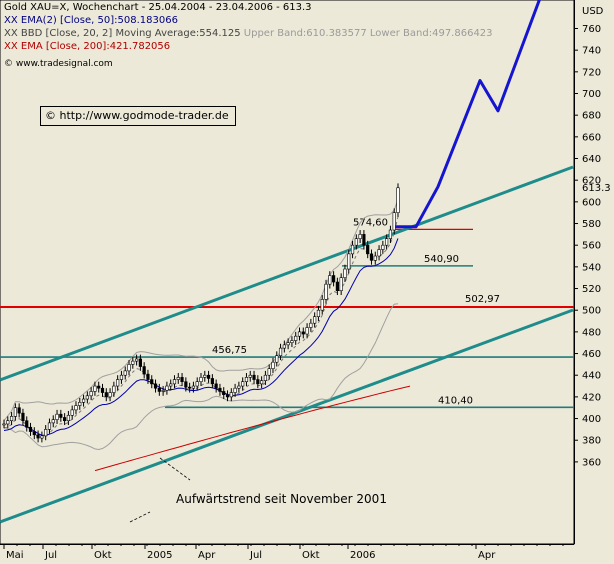 This screenshot has height=564, width=614. What do you see at coordinates (252, 428) in the screenshot?
I see `ema200-line` at bounding box center [252, 428].